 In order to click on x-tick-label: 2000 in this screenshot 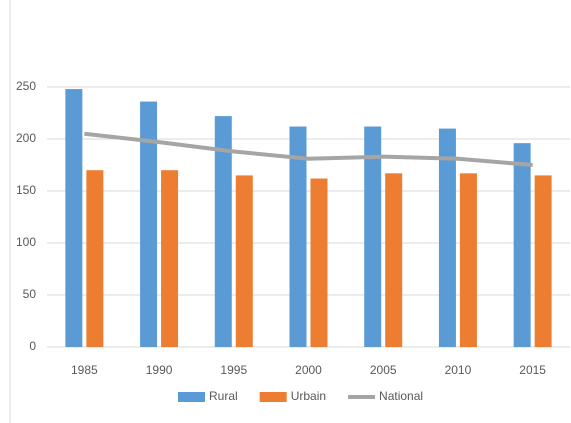, I will do `click(308, 370)`.